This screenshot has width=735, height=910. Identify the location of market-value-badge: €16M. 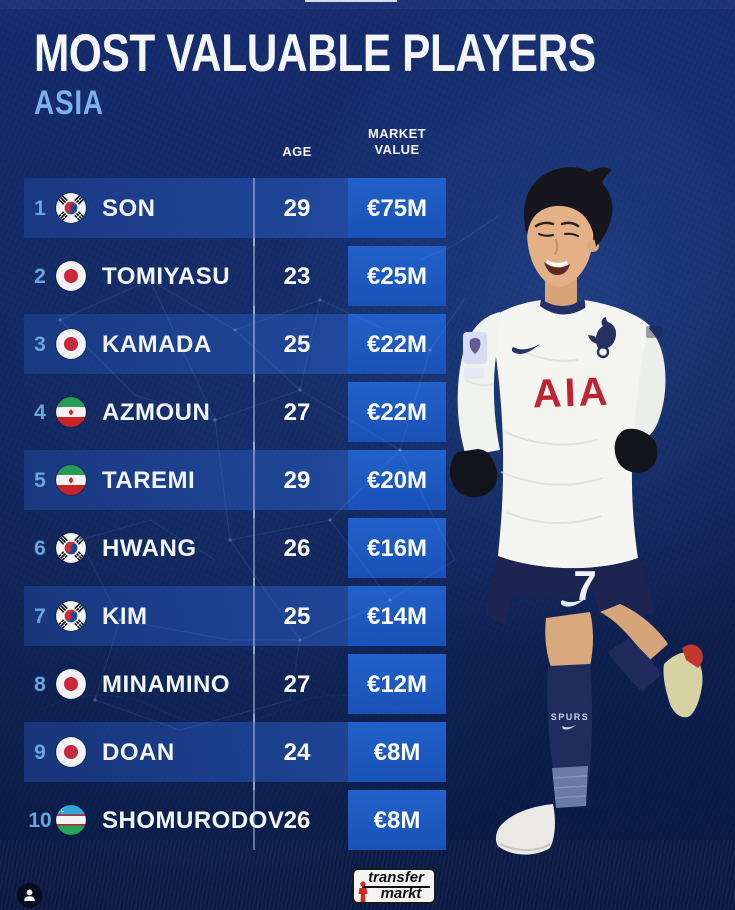
(397, 548).